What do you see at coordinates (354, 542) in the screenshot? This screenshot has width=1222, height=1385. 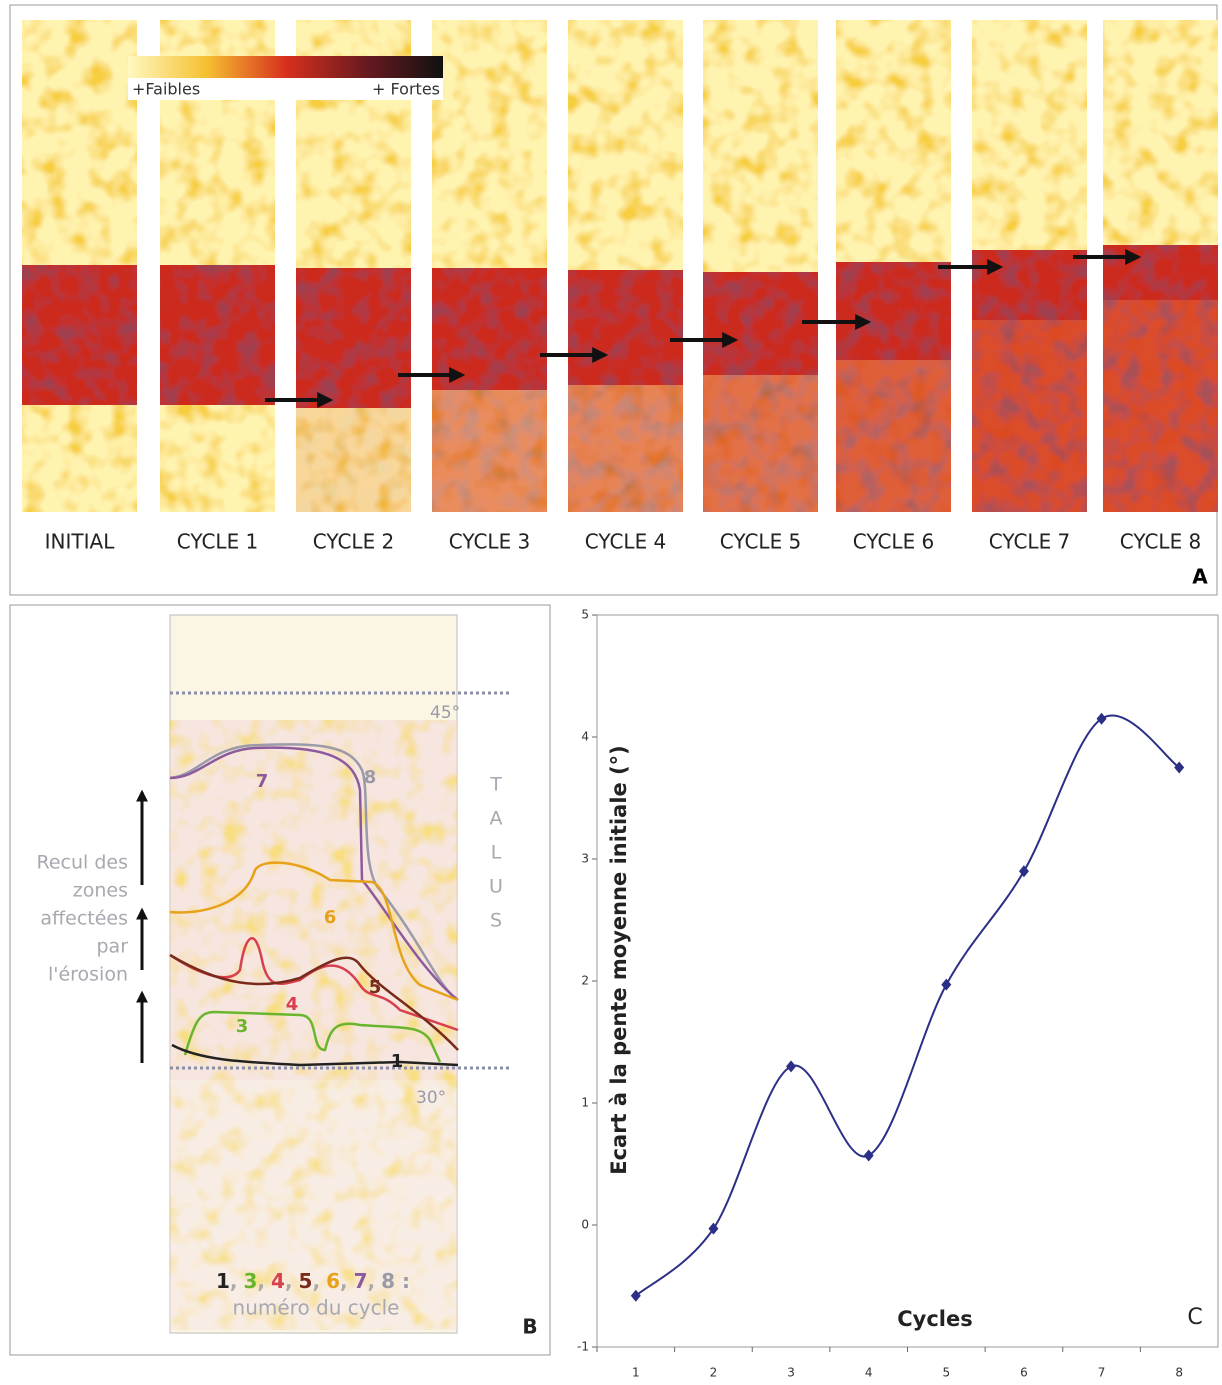 I see `strip-label: CYCLE 2` at bounding box center [354, 542].